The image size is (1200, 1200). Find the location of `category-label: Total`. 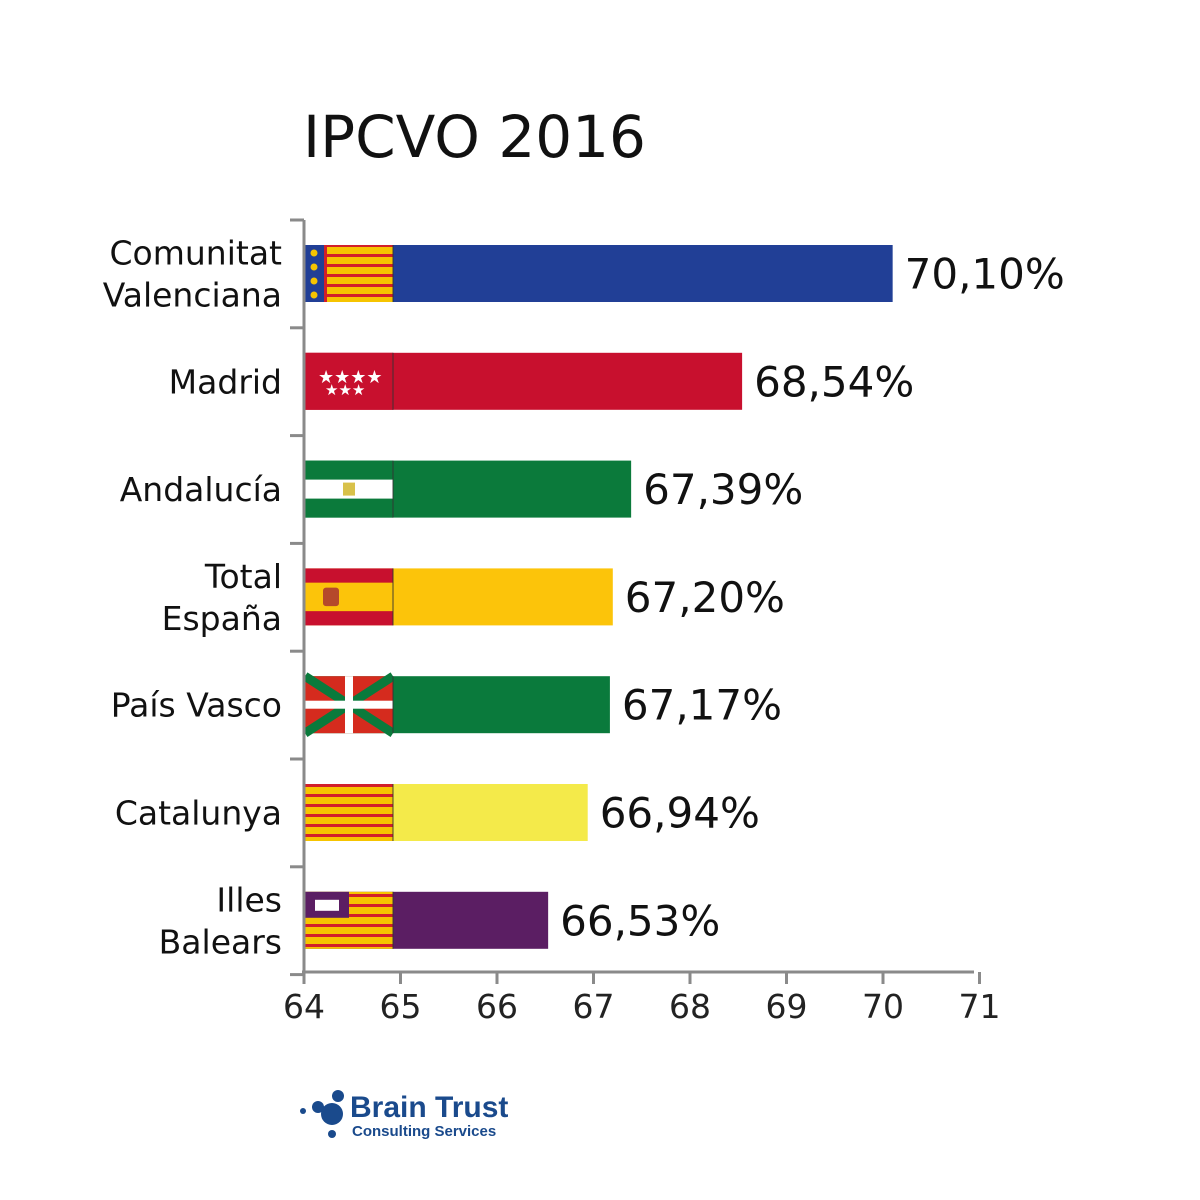

category-label: Total is located at coordinates (243, 576).